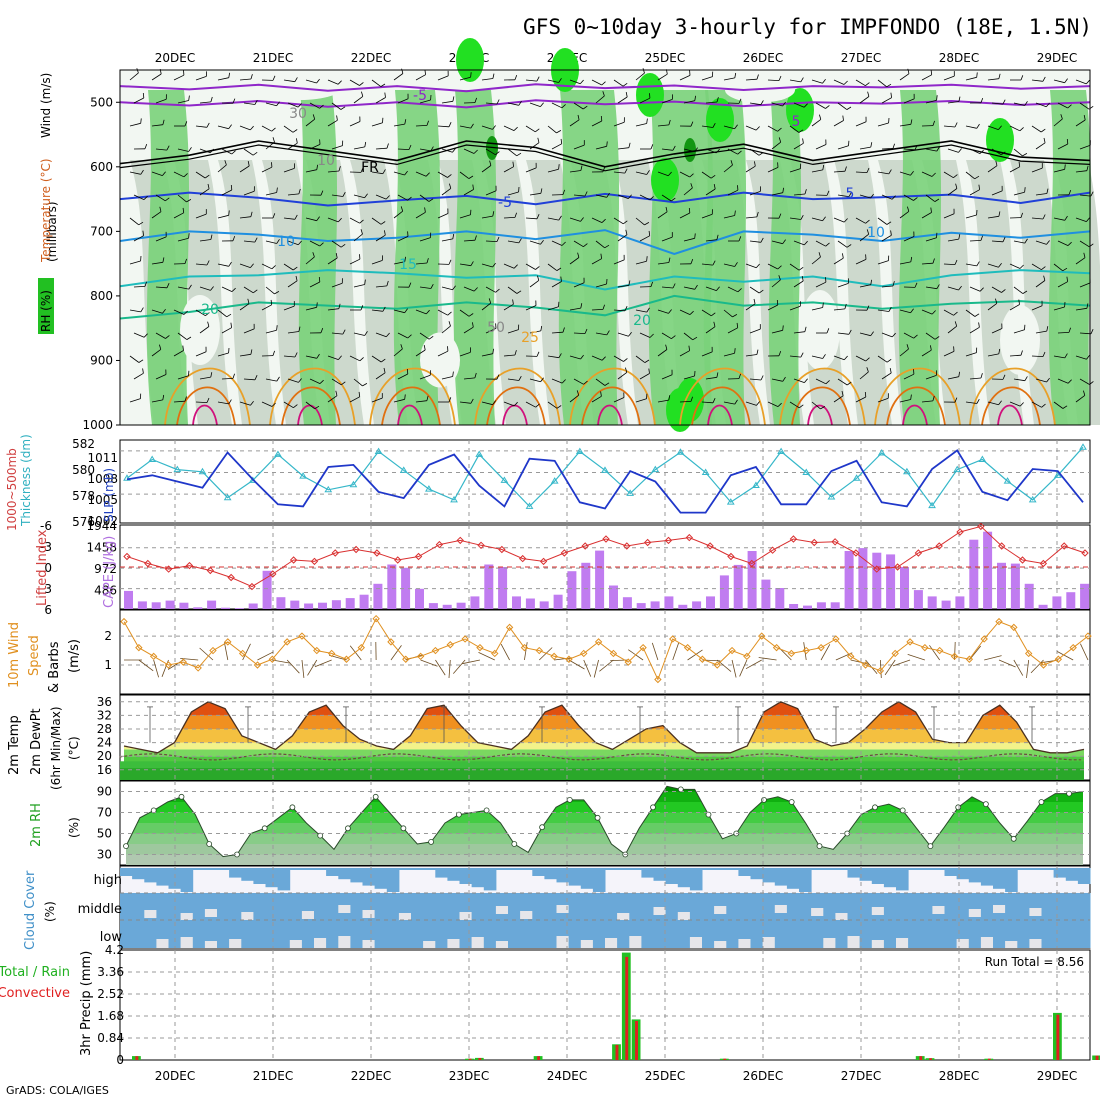 The width and height of the screenshot is (1100, 1100). What do you see at coordinates (611, 943) in the screenshot?
I see `cloud-low-gap` at bounding box center [611, 943].